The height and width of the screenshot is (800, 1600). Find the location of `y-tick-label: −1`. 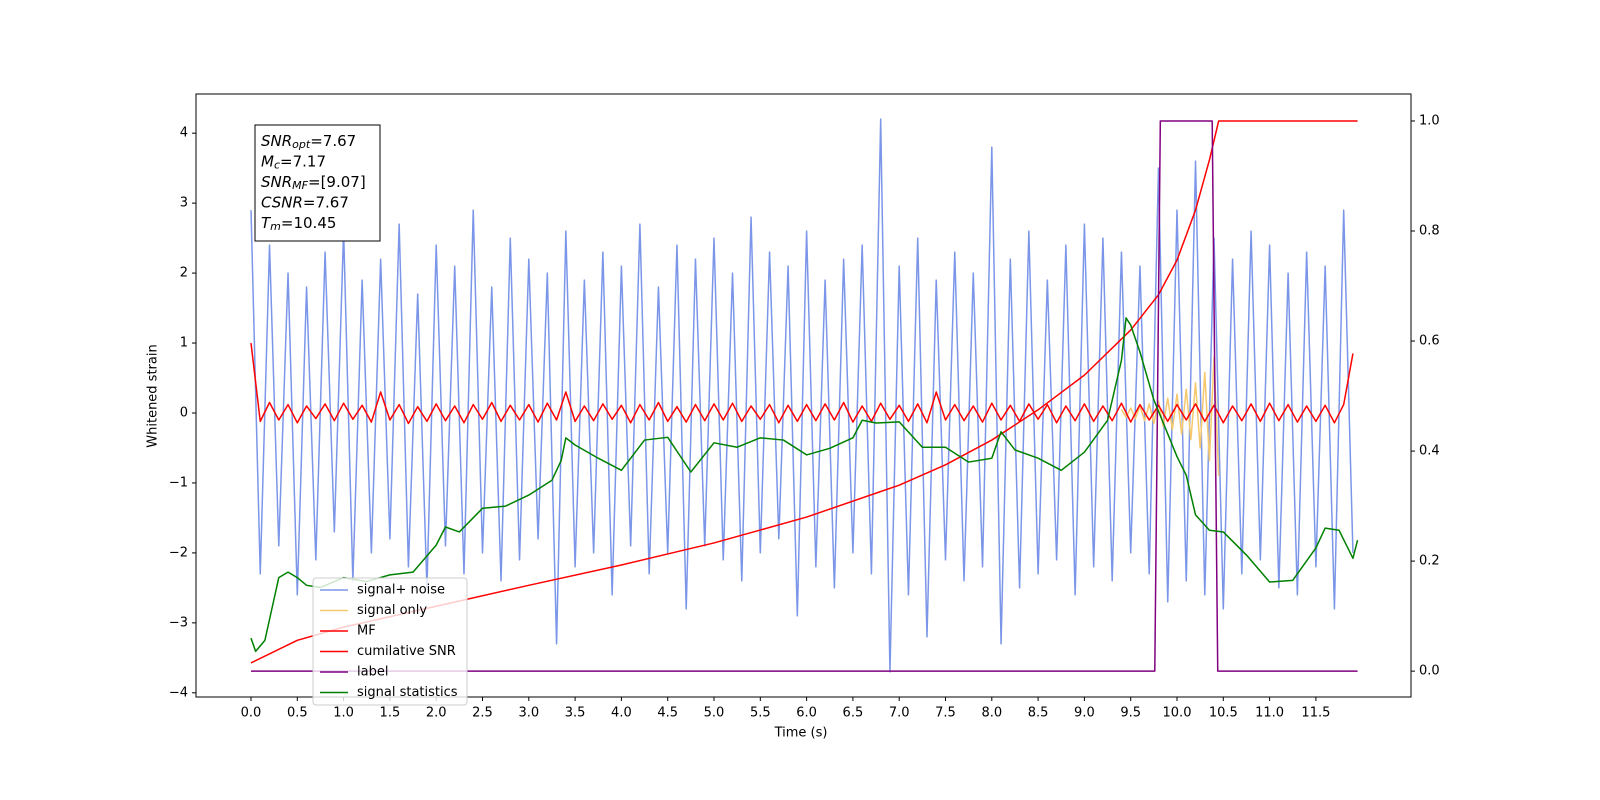

y-tick-label: −1 is located at coordinates (178, 482).